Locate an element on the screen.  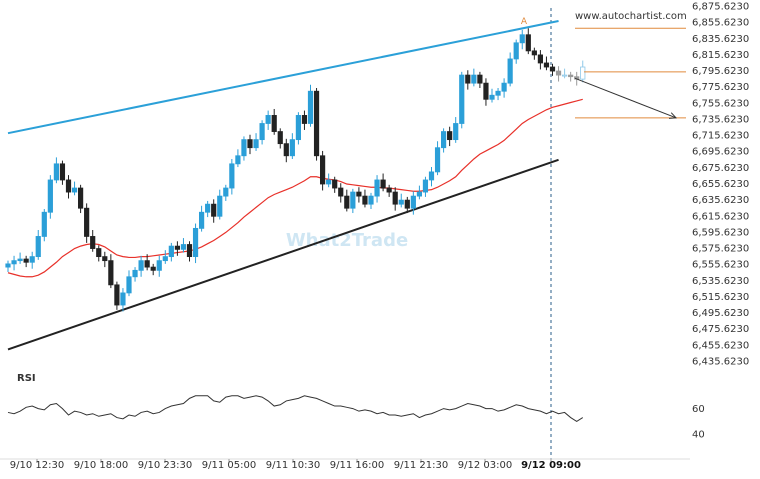
rsi-label: RSI is located at coordinates (26, 378).